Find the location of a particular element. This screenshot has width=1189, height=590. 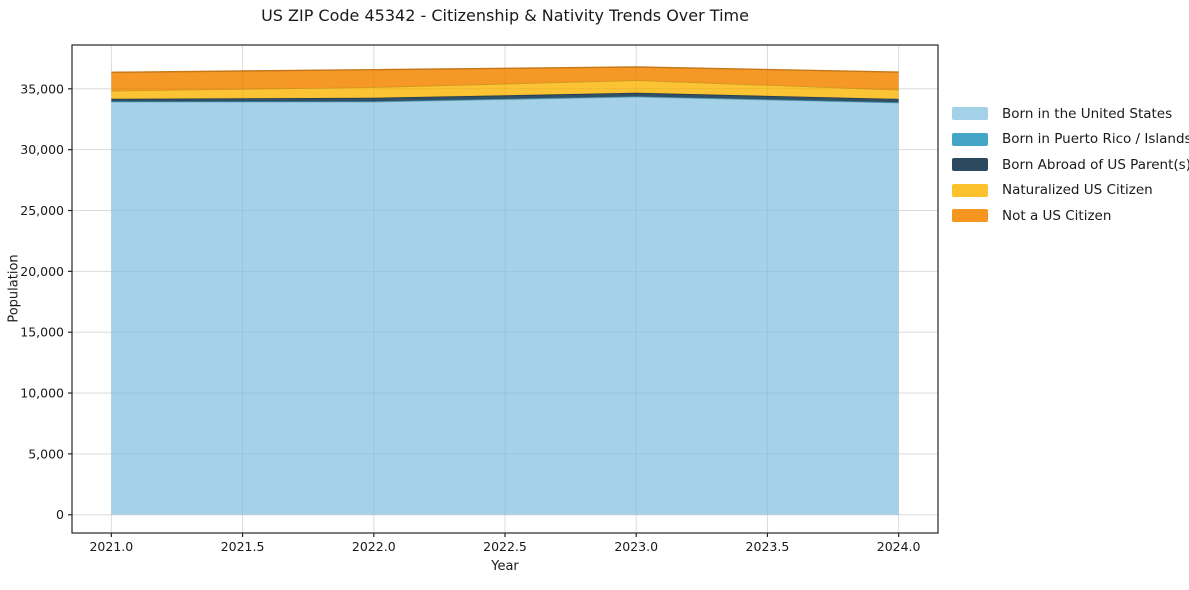

x-tick-label: 2022.0 is located at coordinates (374, 546).